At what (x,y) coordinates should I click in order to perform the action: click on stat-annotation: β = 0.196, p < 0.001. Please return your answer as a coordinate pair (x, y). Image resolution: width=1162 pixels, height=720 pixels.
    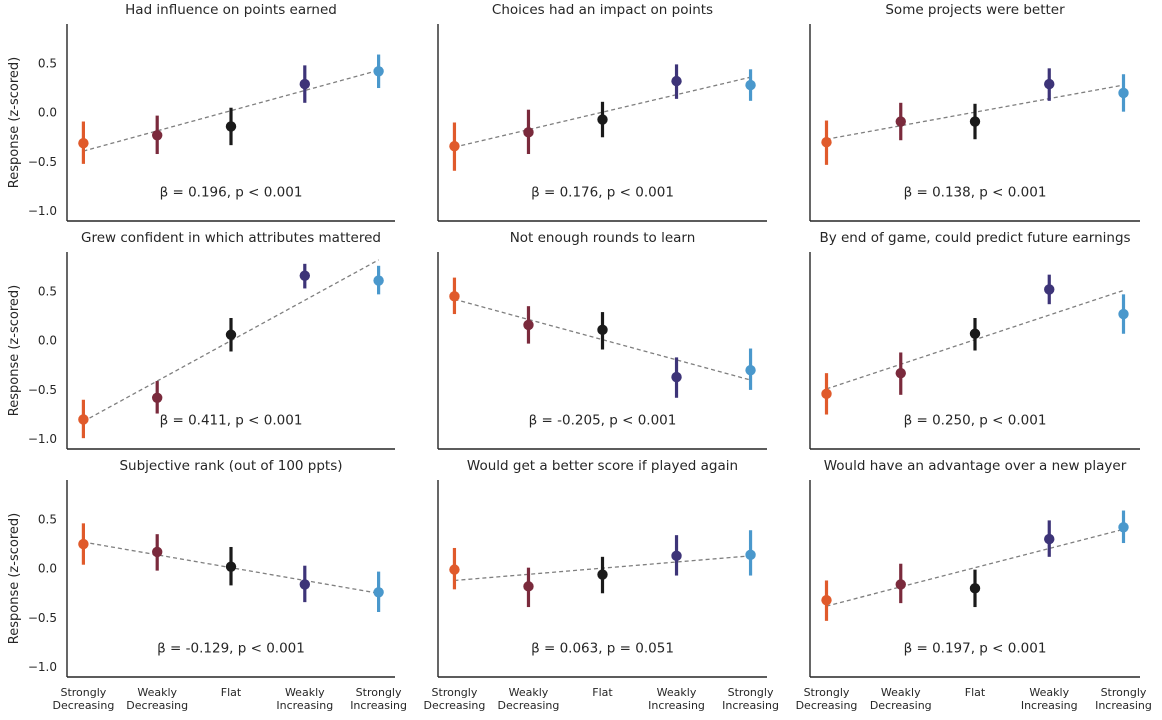
    Looking at the image, I should click on (231, 192).